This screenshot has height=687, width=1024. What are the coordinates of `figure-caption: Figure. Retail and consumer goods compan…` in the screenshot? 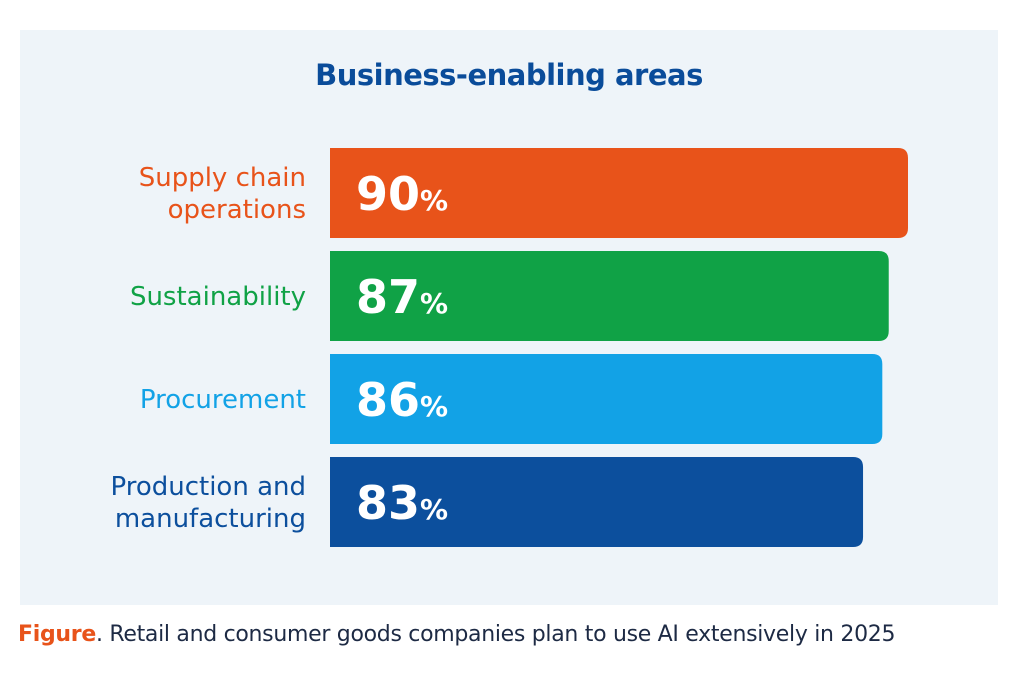 It's located at (518, 634).